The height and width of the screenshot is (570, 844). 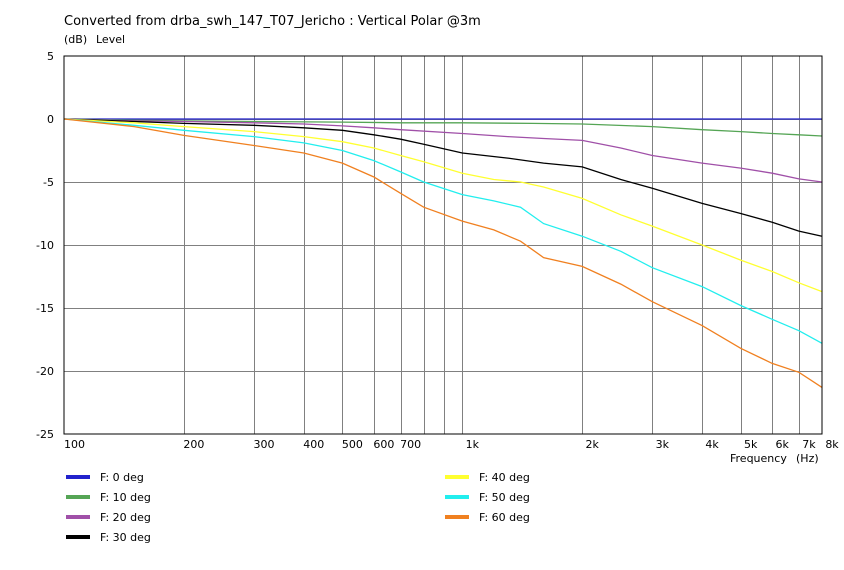 I want to click on y-tick-label: 5, so click(x=50, y=56).